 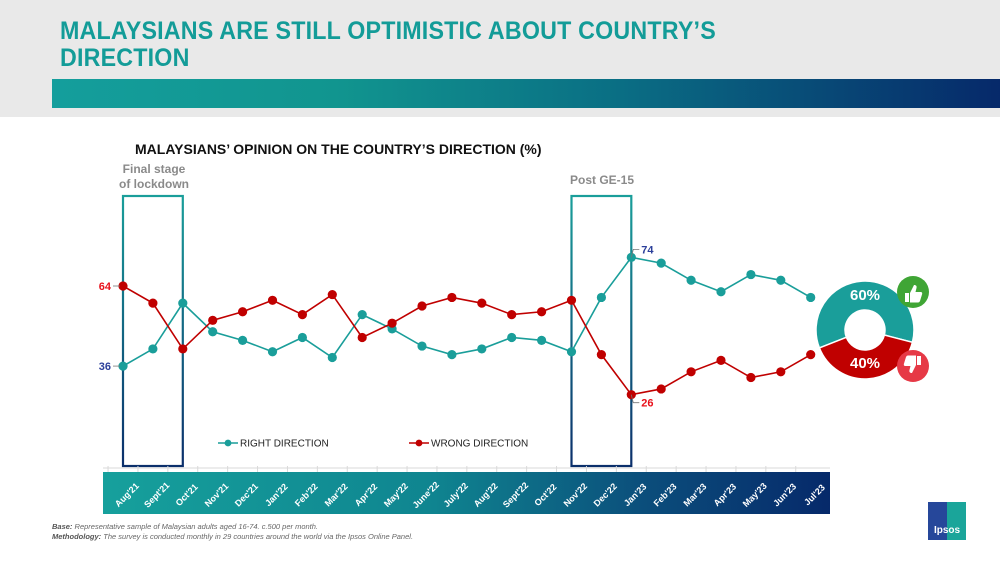 I want to click on legend-wrong-direction-label: WRONG DIRECTION, so click(x=479, y=444).